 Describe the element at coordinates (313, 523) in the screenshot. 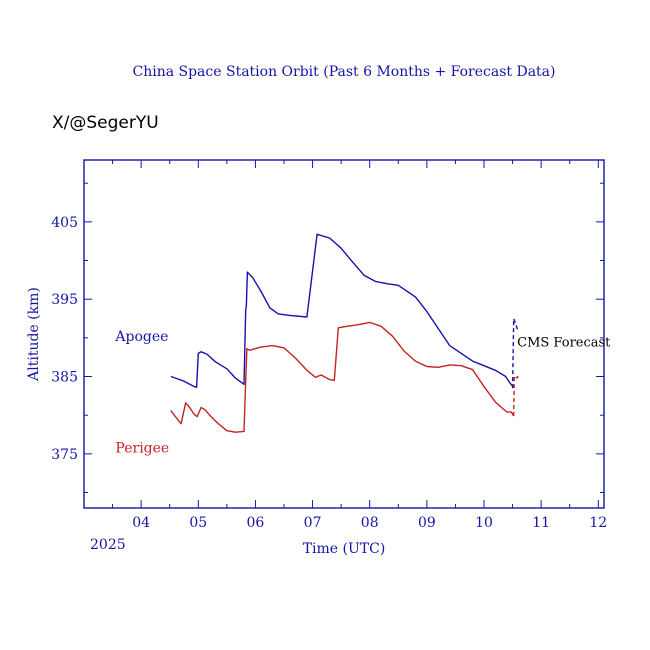

I see `x-tick-label: 07` at that location.